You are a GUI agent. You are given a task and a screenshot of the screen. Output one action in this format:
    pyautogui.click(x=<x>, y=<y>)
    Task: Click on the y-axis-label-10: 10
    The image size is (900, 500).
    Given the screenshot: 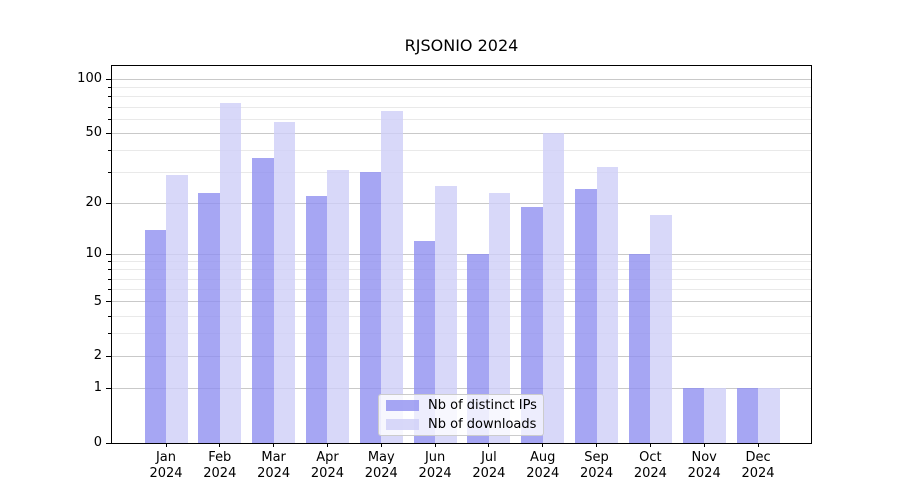 What is the action you would take?
    pyautogui.click(x=93, y=254)
    